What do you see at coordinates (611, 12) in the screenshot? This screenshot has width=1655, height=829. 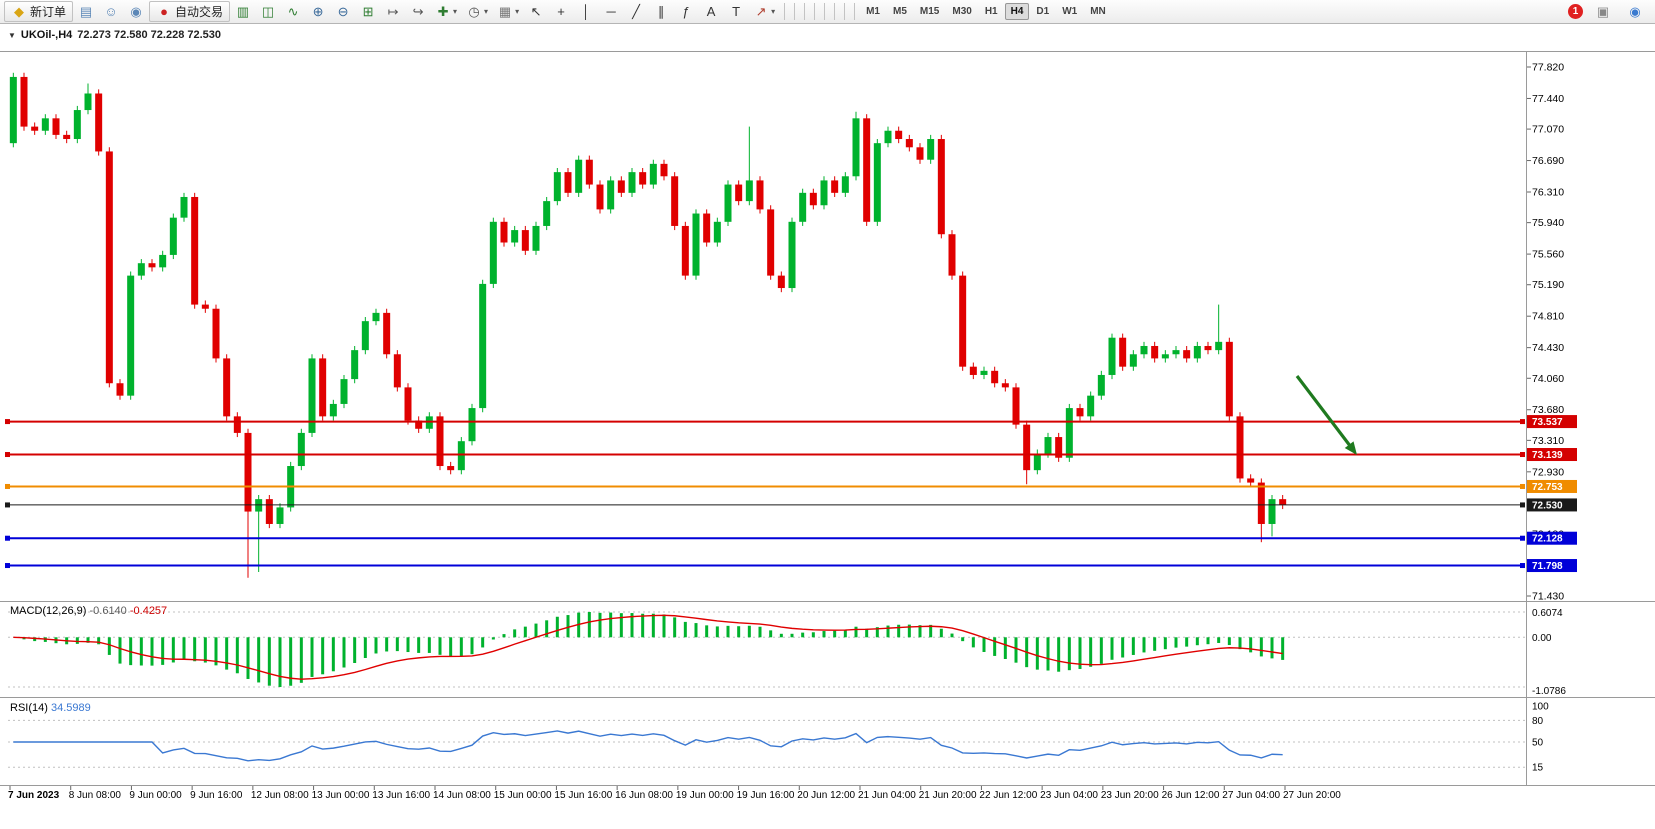 I see `horizontal-line-icon: ─` at bounding box center [611, 12].